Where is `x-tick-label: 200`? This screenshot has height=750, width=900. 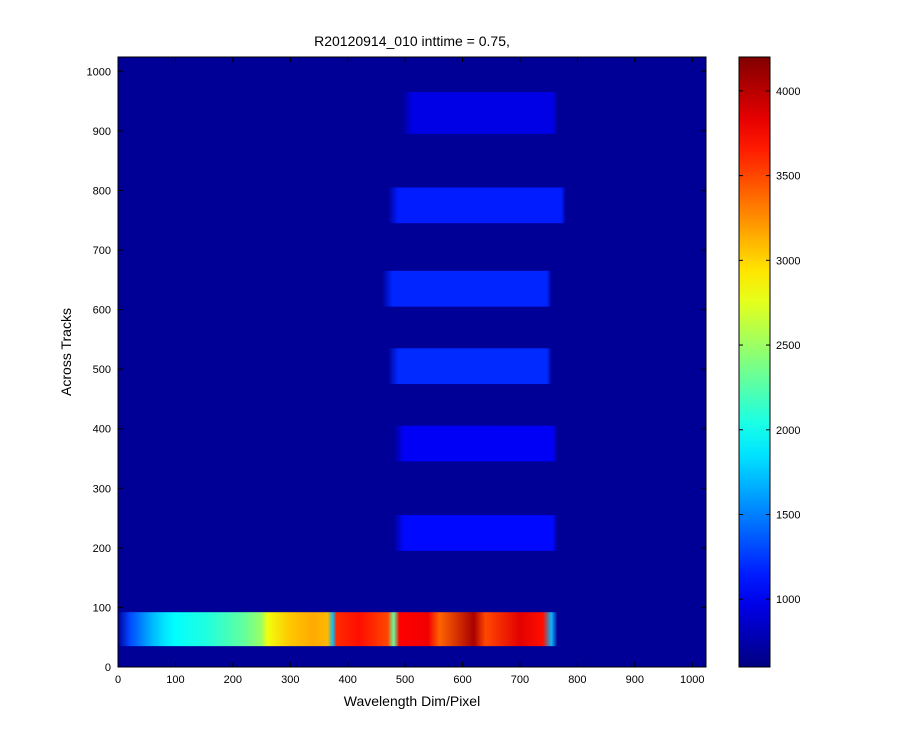 x-tick-label: 200 is located at coordinates (233, 680).